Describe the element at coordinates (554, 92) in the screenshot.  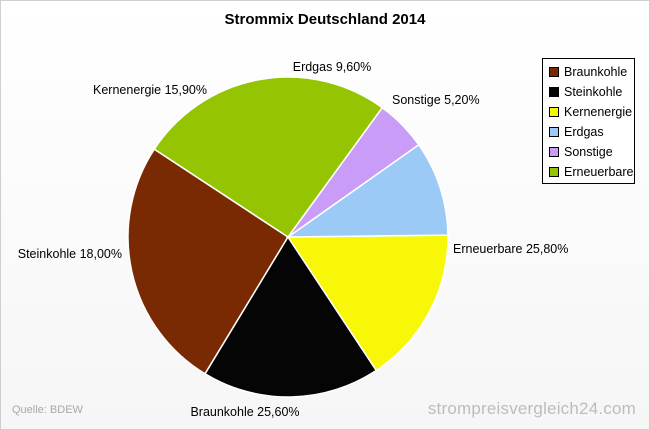
I see `legend-swatch-steinkohle` at that location.